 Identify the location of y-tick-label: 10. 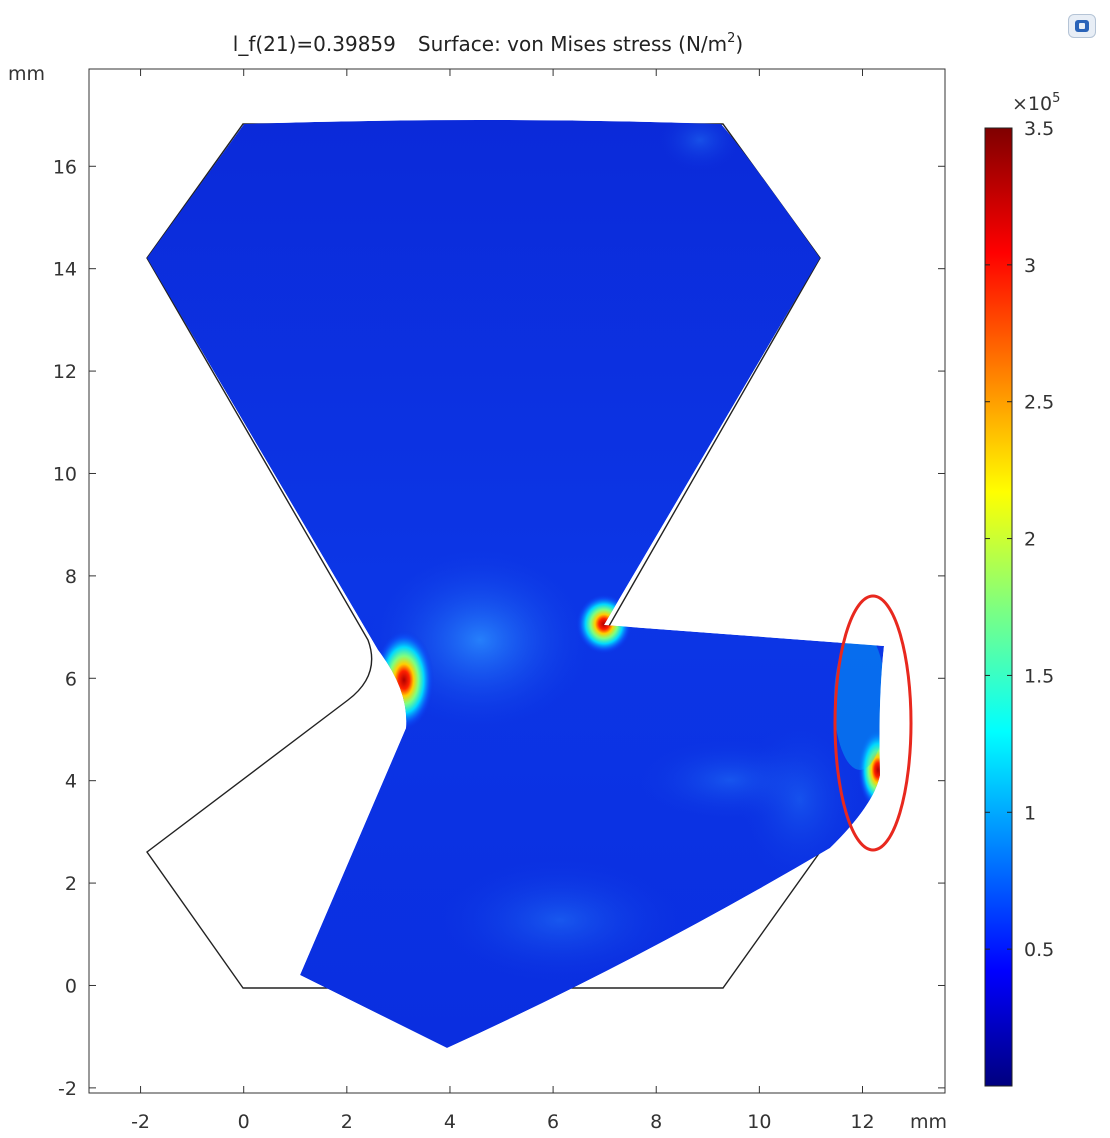
(65, 474).